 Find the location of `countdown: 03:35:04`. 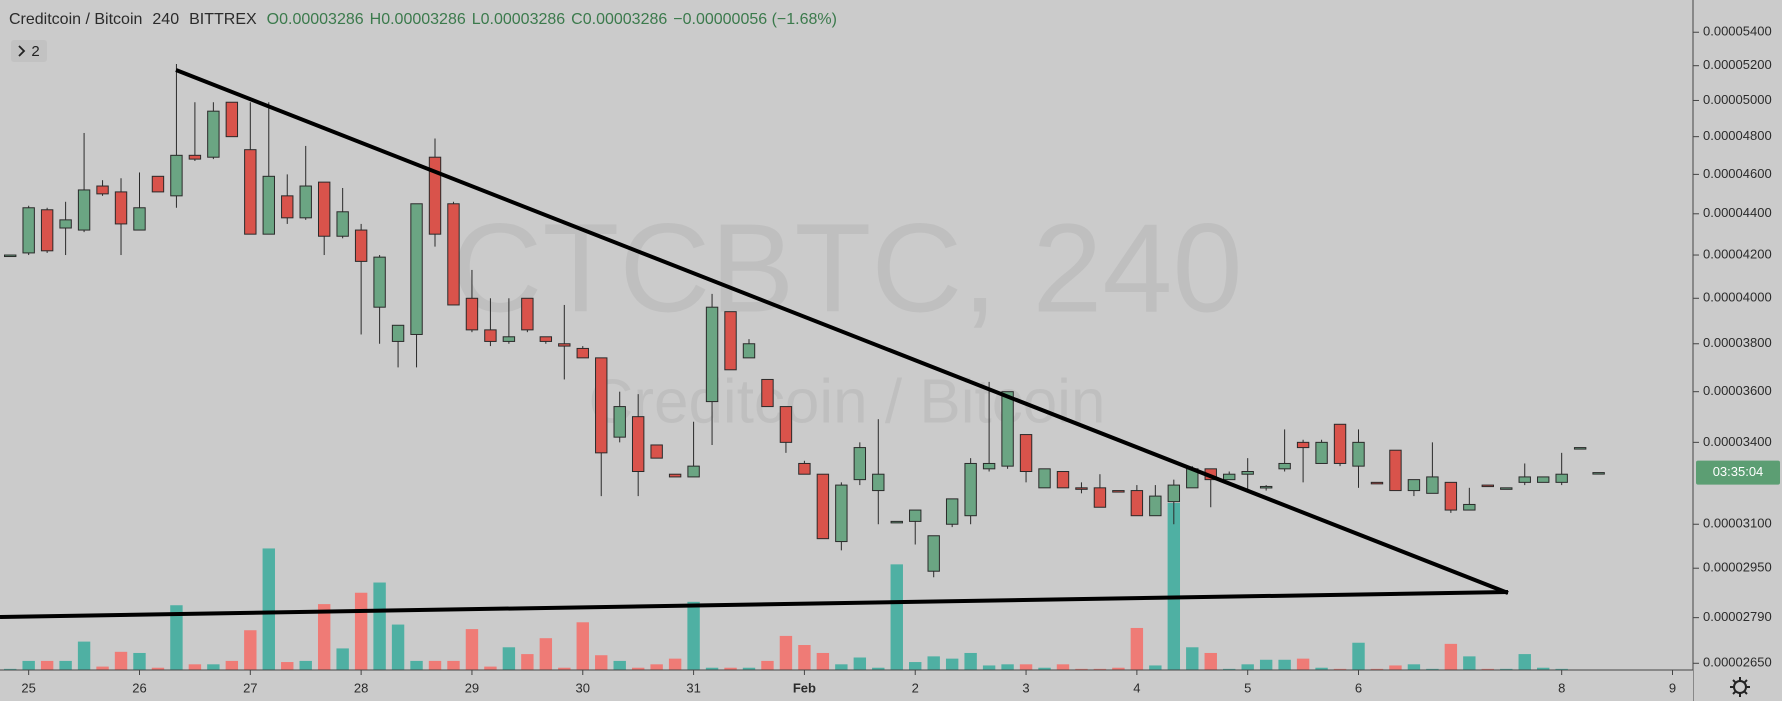

countdown: 03:35:04 is located at coordinates (1738, 471).